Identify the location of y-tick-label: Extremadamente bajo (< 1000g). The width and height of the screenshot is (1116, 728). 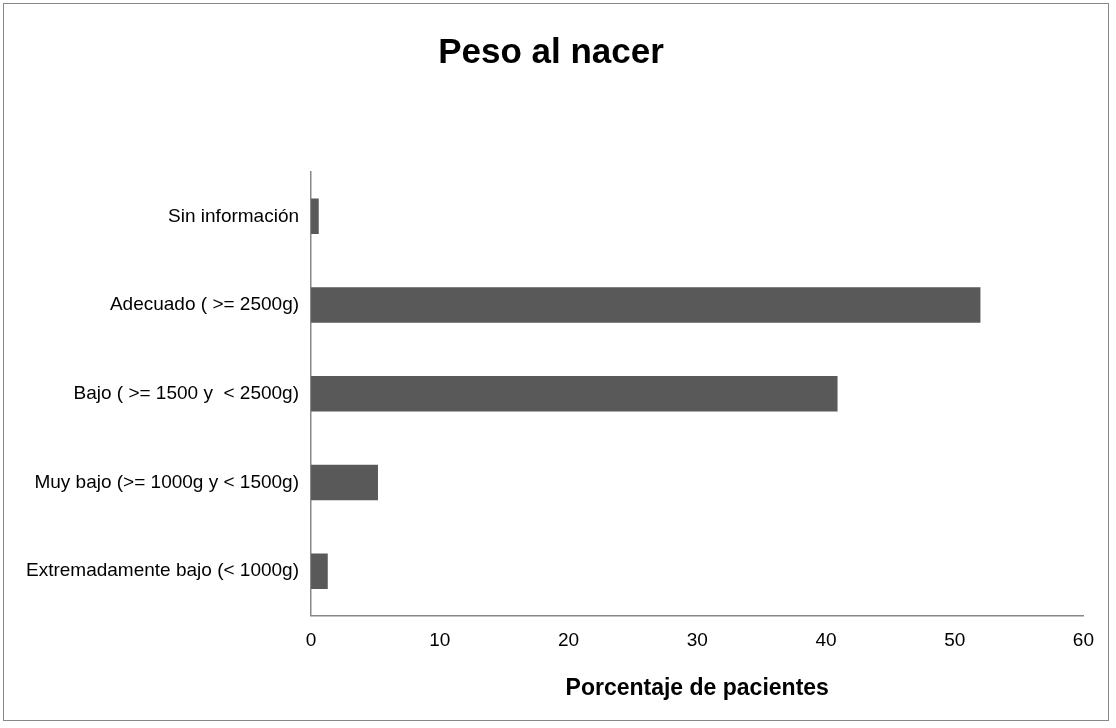
(162, 570).